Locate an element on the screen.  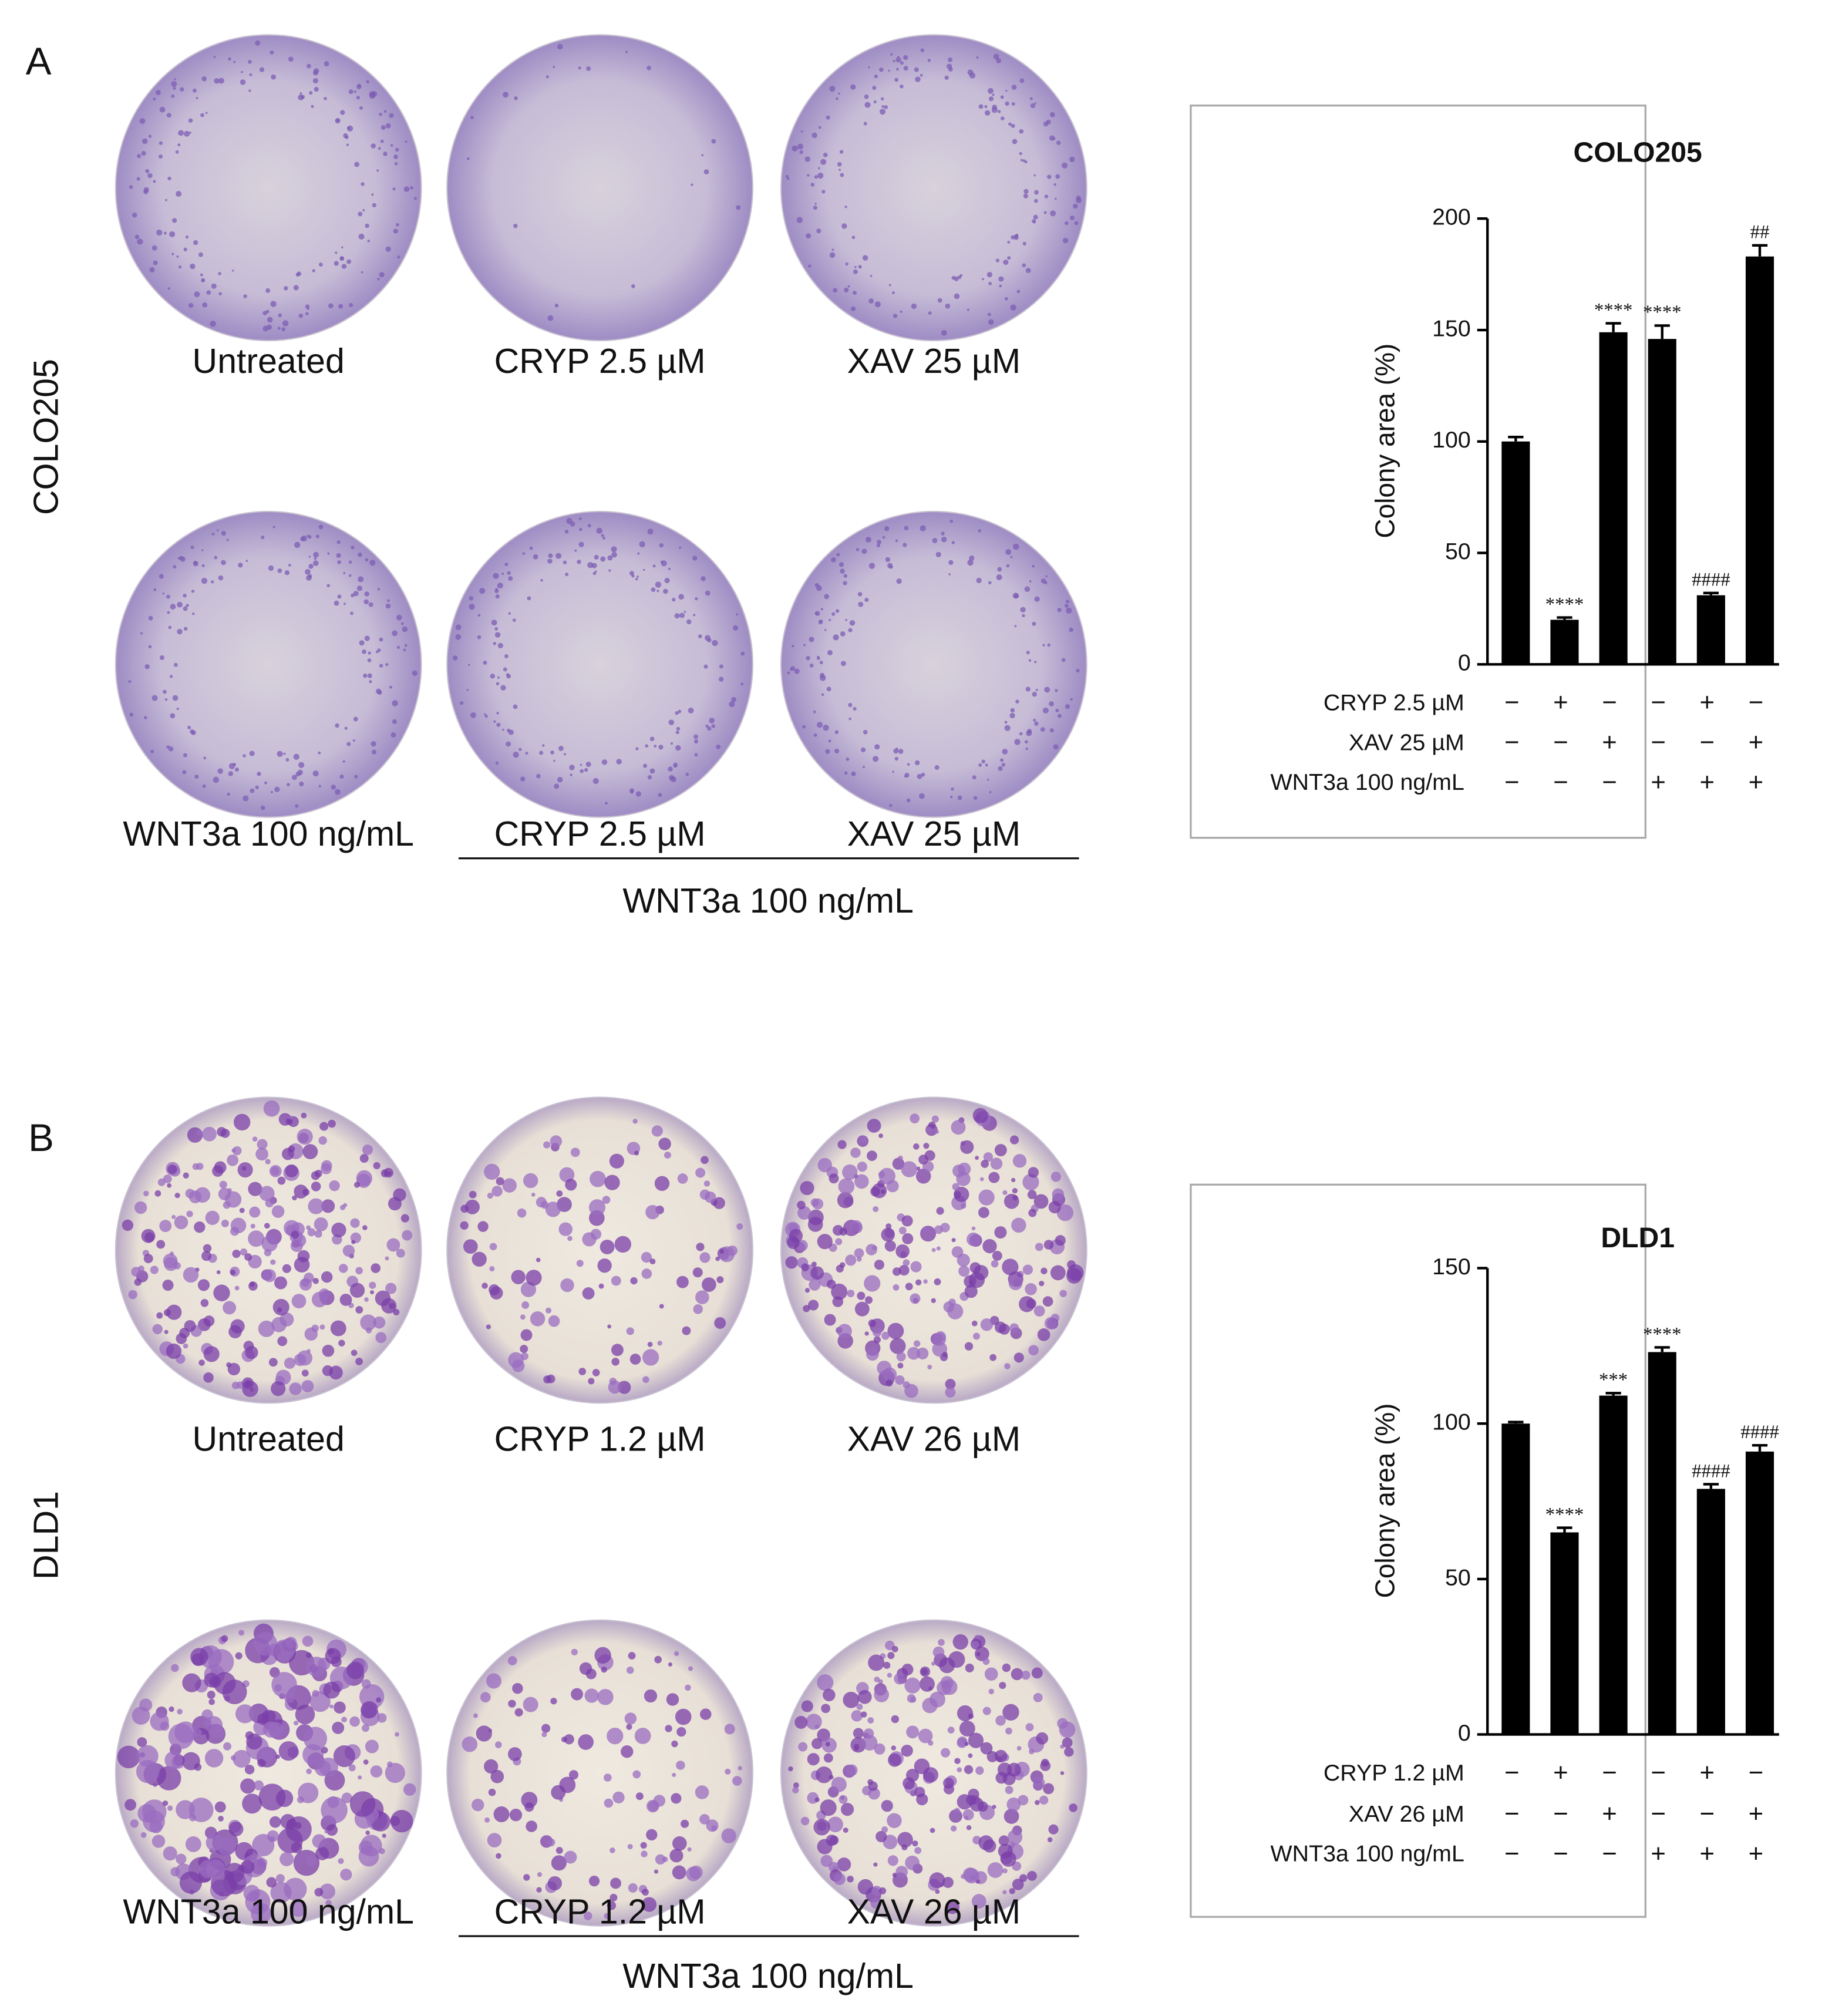
treatment-label: WNT3a 100 ng/mL is located at coordinates (1368, 1854).